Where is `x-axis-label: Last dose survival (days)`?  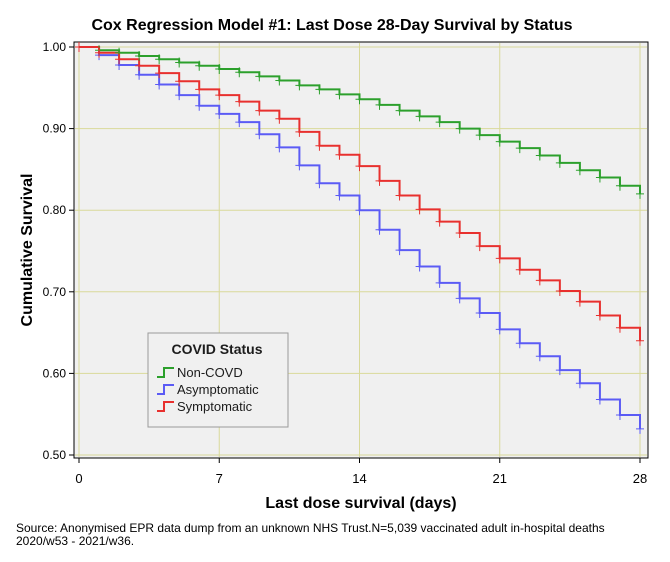 x-axis-label: Last dose survival (days) is located at coordinates (360, 503).